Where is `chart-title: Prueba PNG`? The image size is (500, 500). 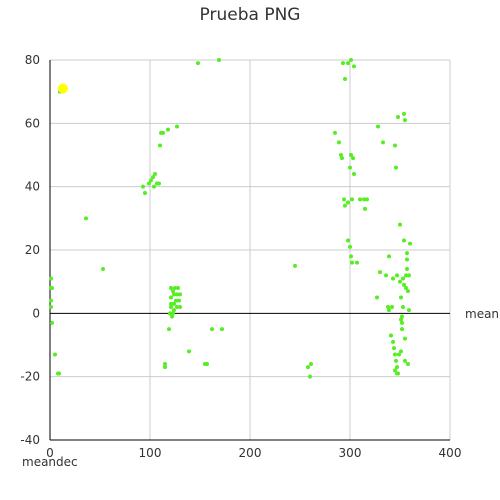
chart-title: Prueba PNG is located at coordinates (250, 15).